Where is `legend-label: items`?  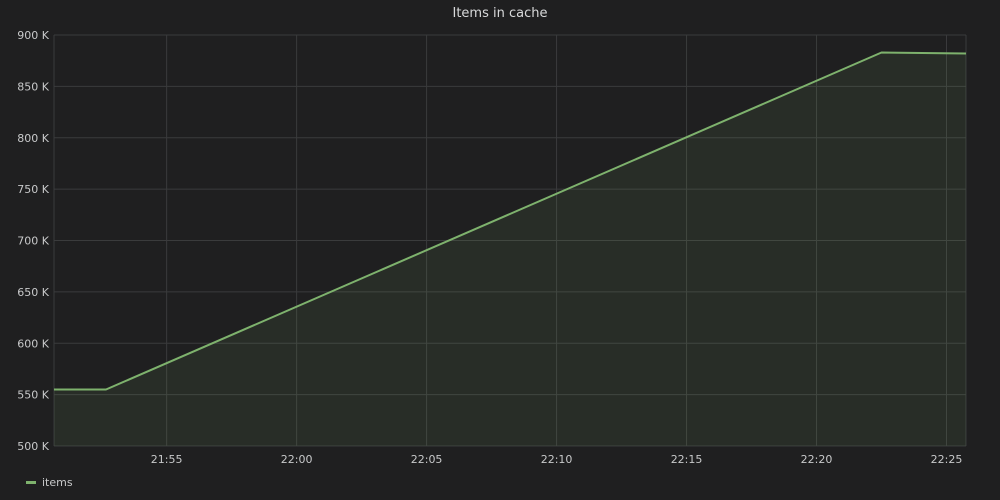 legend-label: items is located at coordinates (57, 482).